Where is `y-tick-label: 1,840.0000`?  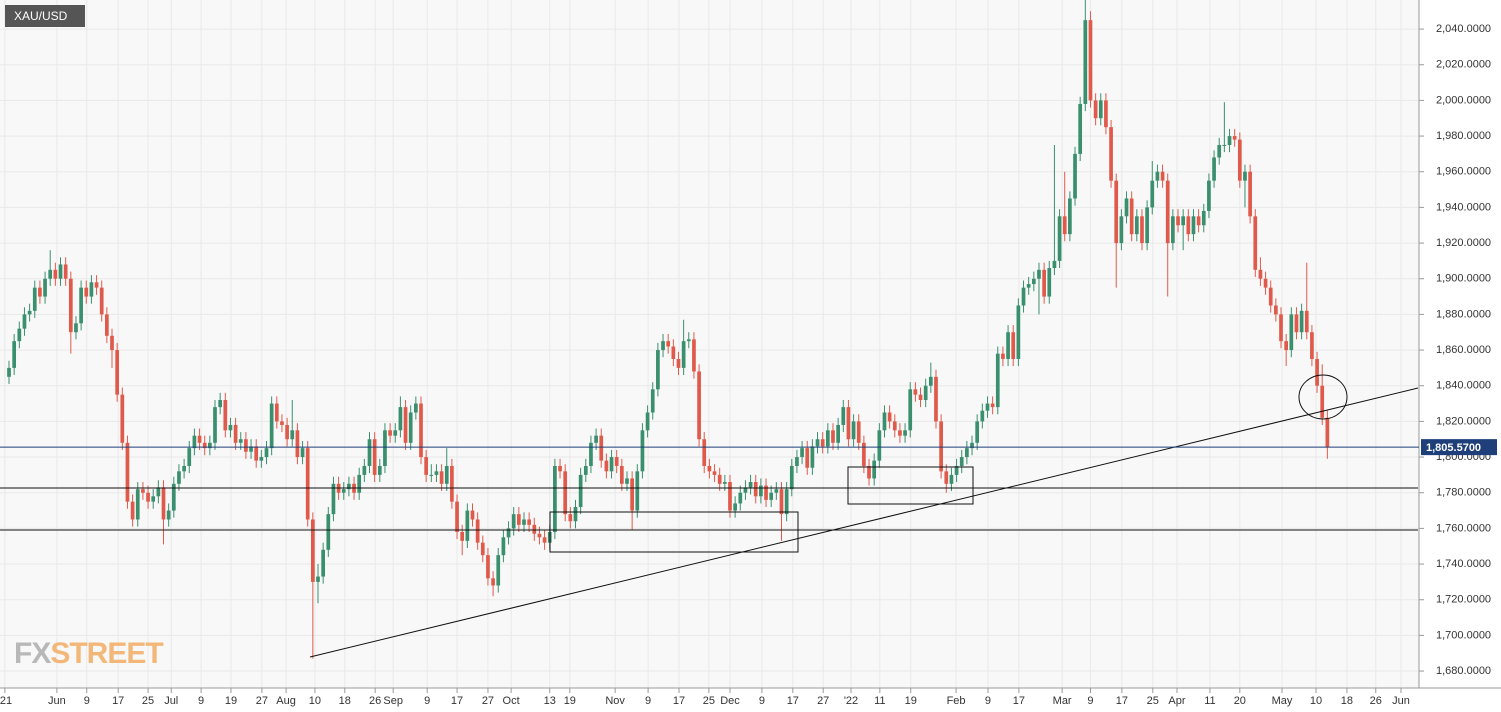 y-tick-label: 1,840.0000 is located at coordinates (1463, 386).